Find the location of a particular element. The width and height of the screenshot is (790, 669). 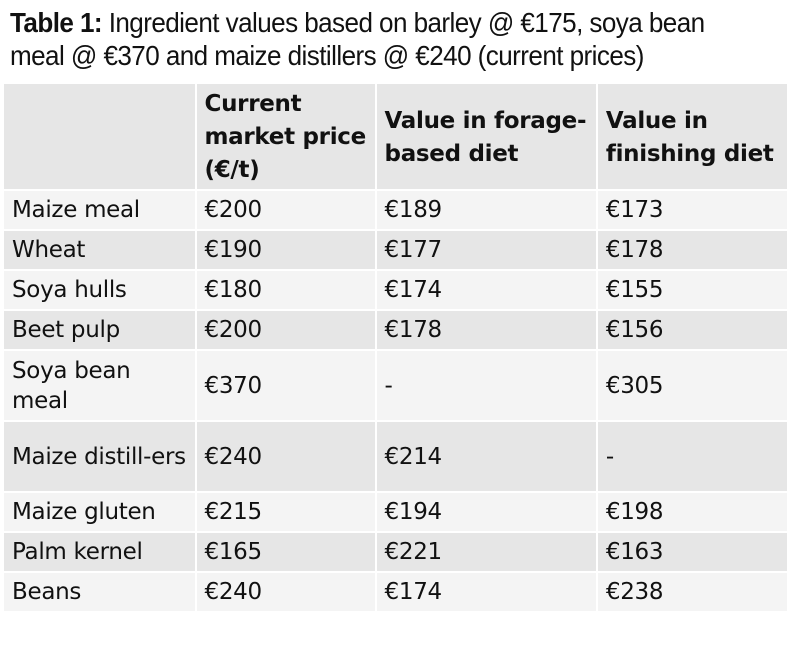

caption-label: Table 1: is located at coordinates (56, 22).